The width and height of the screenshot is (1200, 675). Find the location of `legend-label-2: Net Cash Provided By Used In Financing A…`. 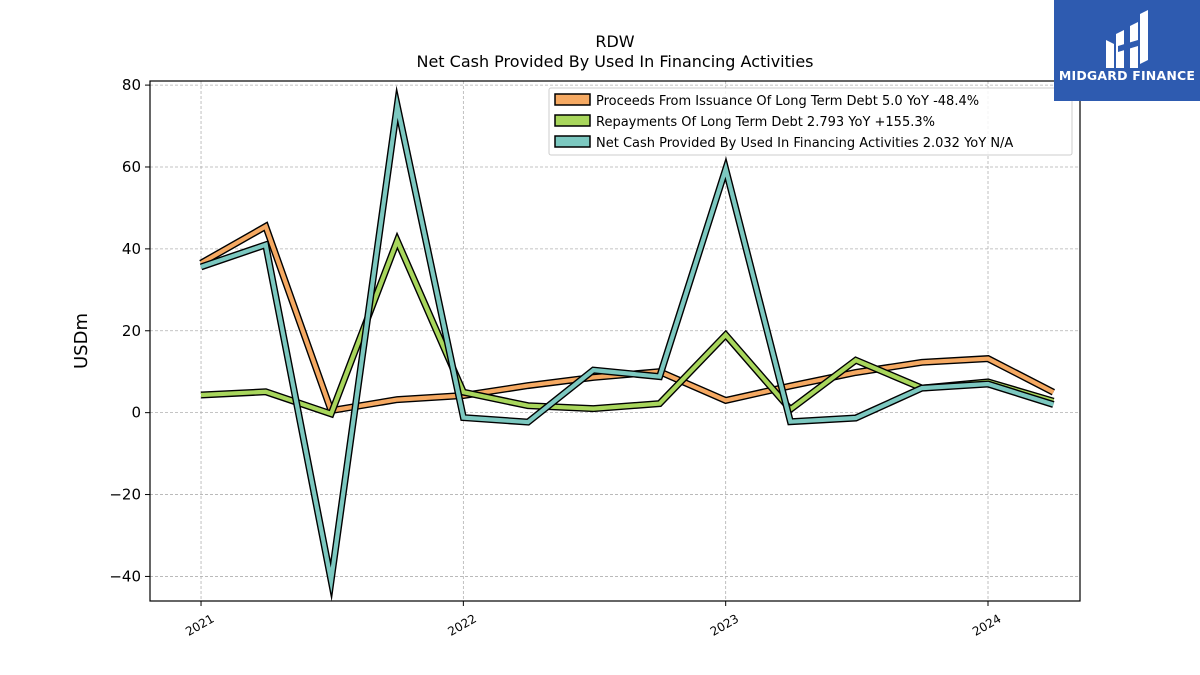

legend-label-2: Net Cash Provided By Used In Financing A… is located at coordinates (804, 143).